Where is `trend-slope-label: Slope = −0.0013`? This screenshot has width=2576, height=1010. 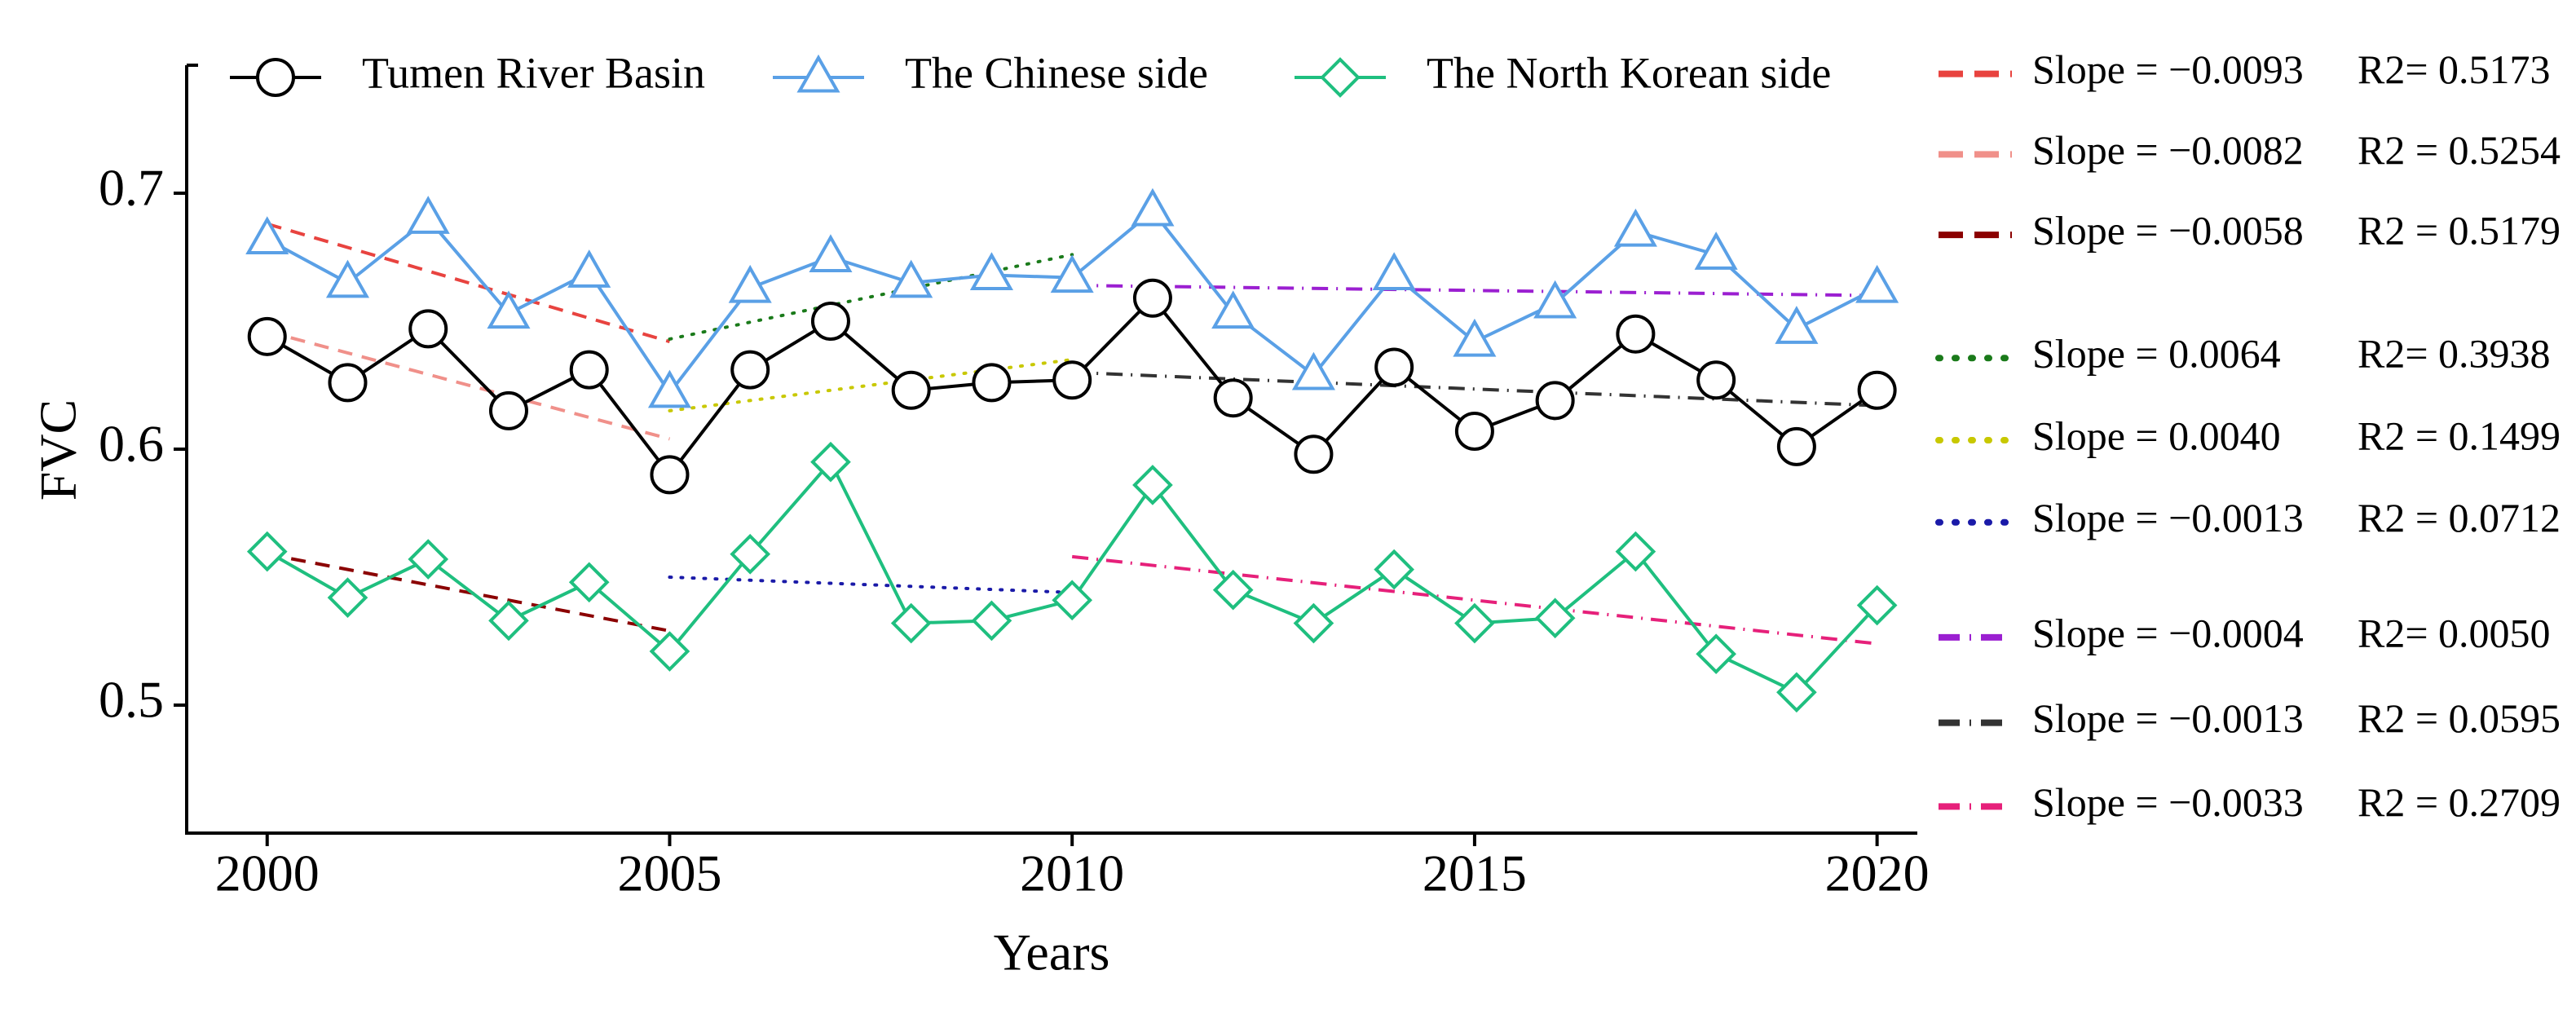
trend-slope-label: Slope = −0.0013 is located at coordinates (2168, 718).